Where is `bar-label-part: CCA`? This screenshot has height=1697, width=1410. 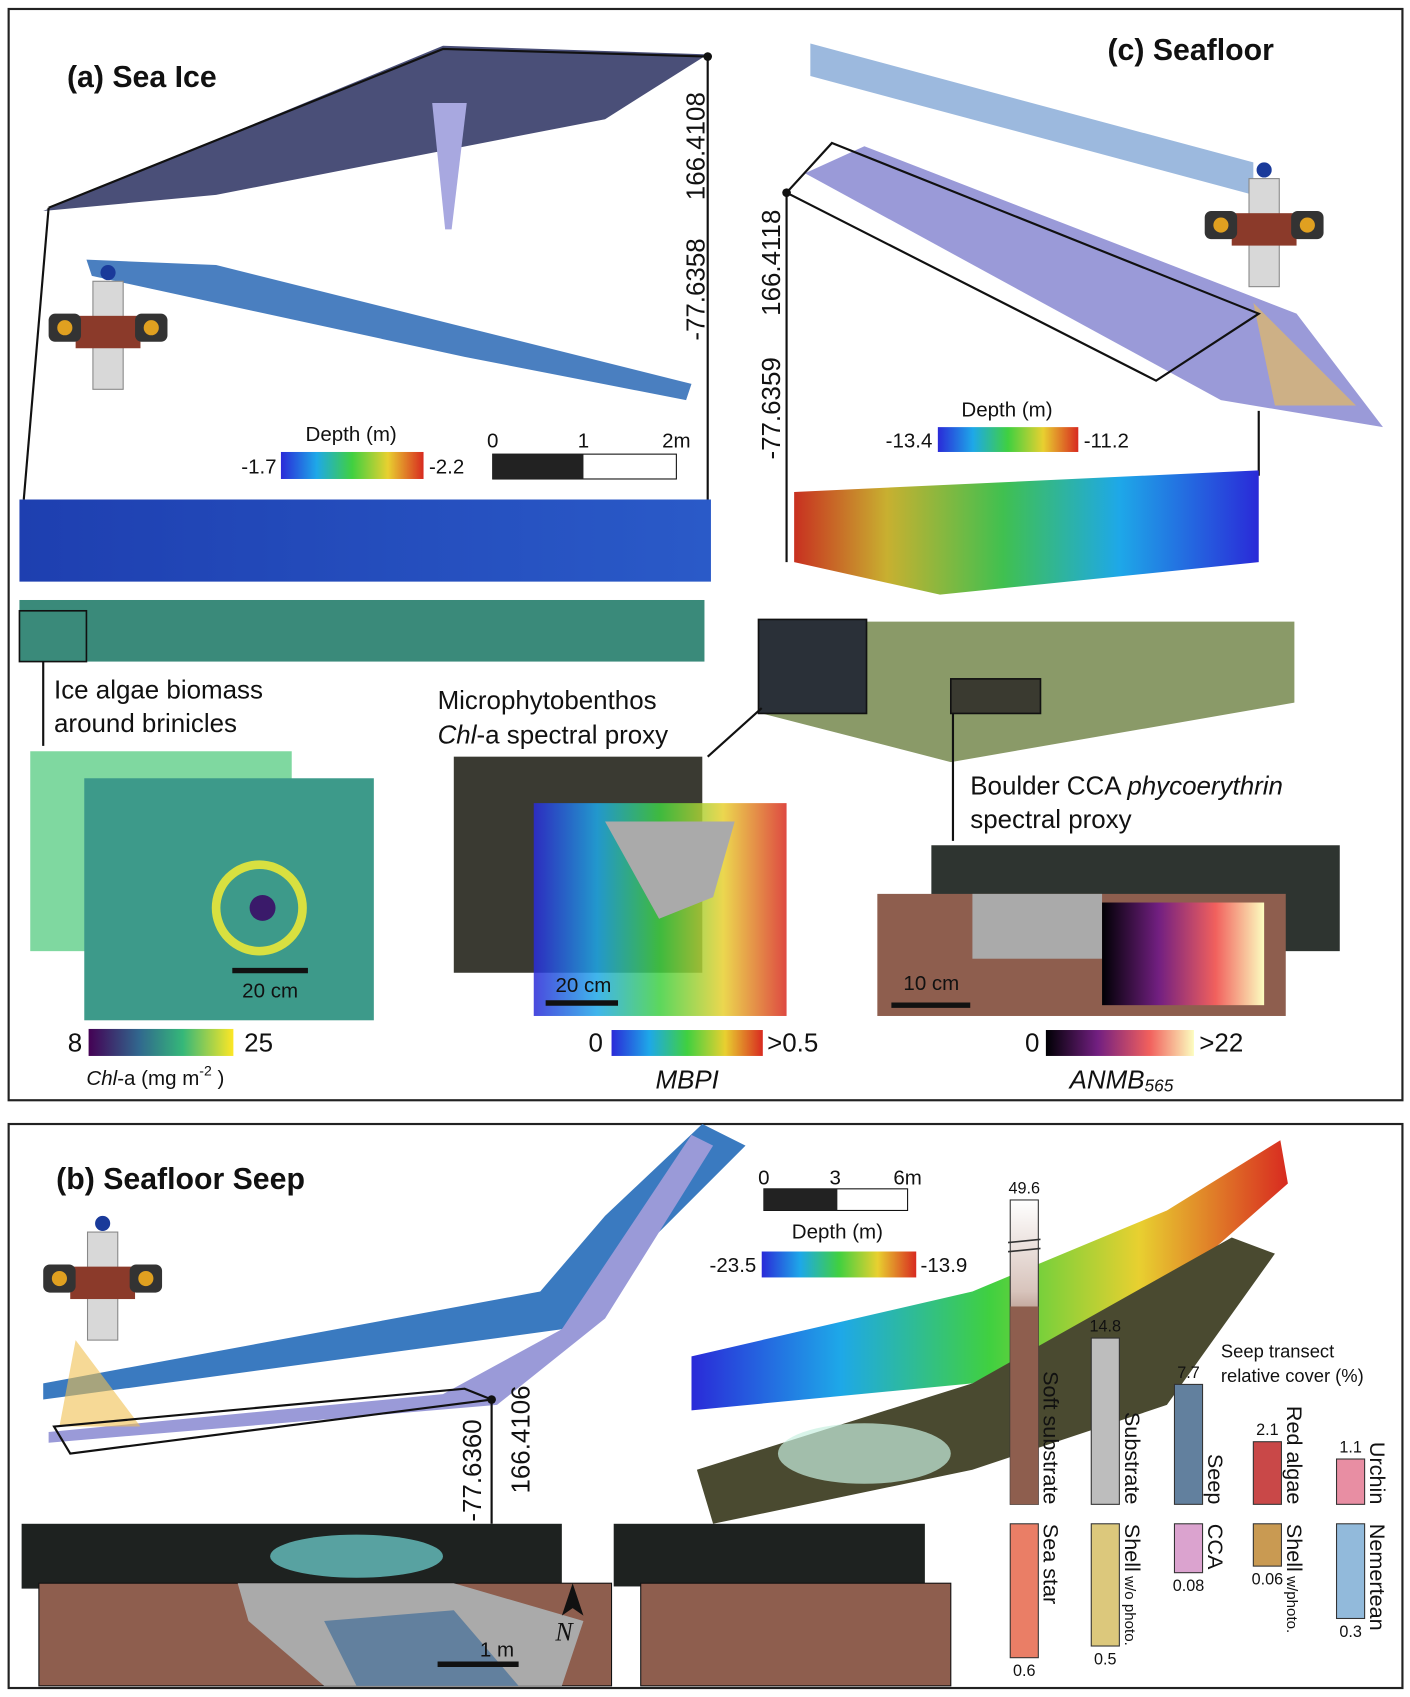 bar-label-part: CCA is located at coordinates (1215, 1547).